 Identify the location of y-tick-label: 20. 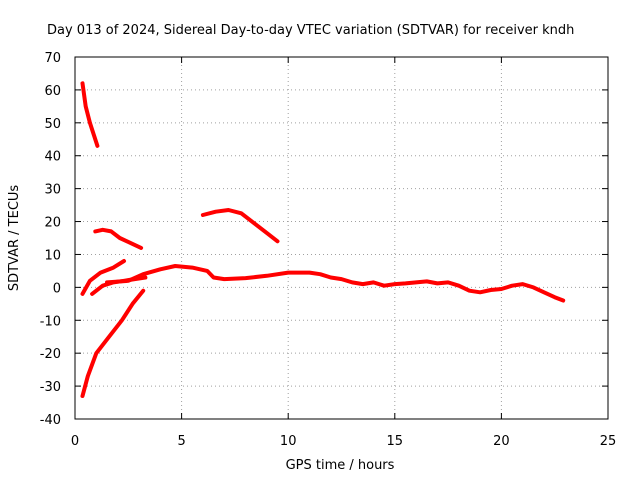
(52, 223).